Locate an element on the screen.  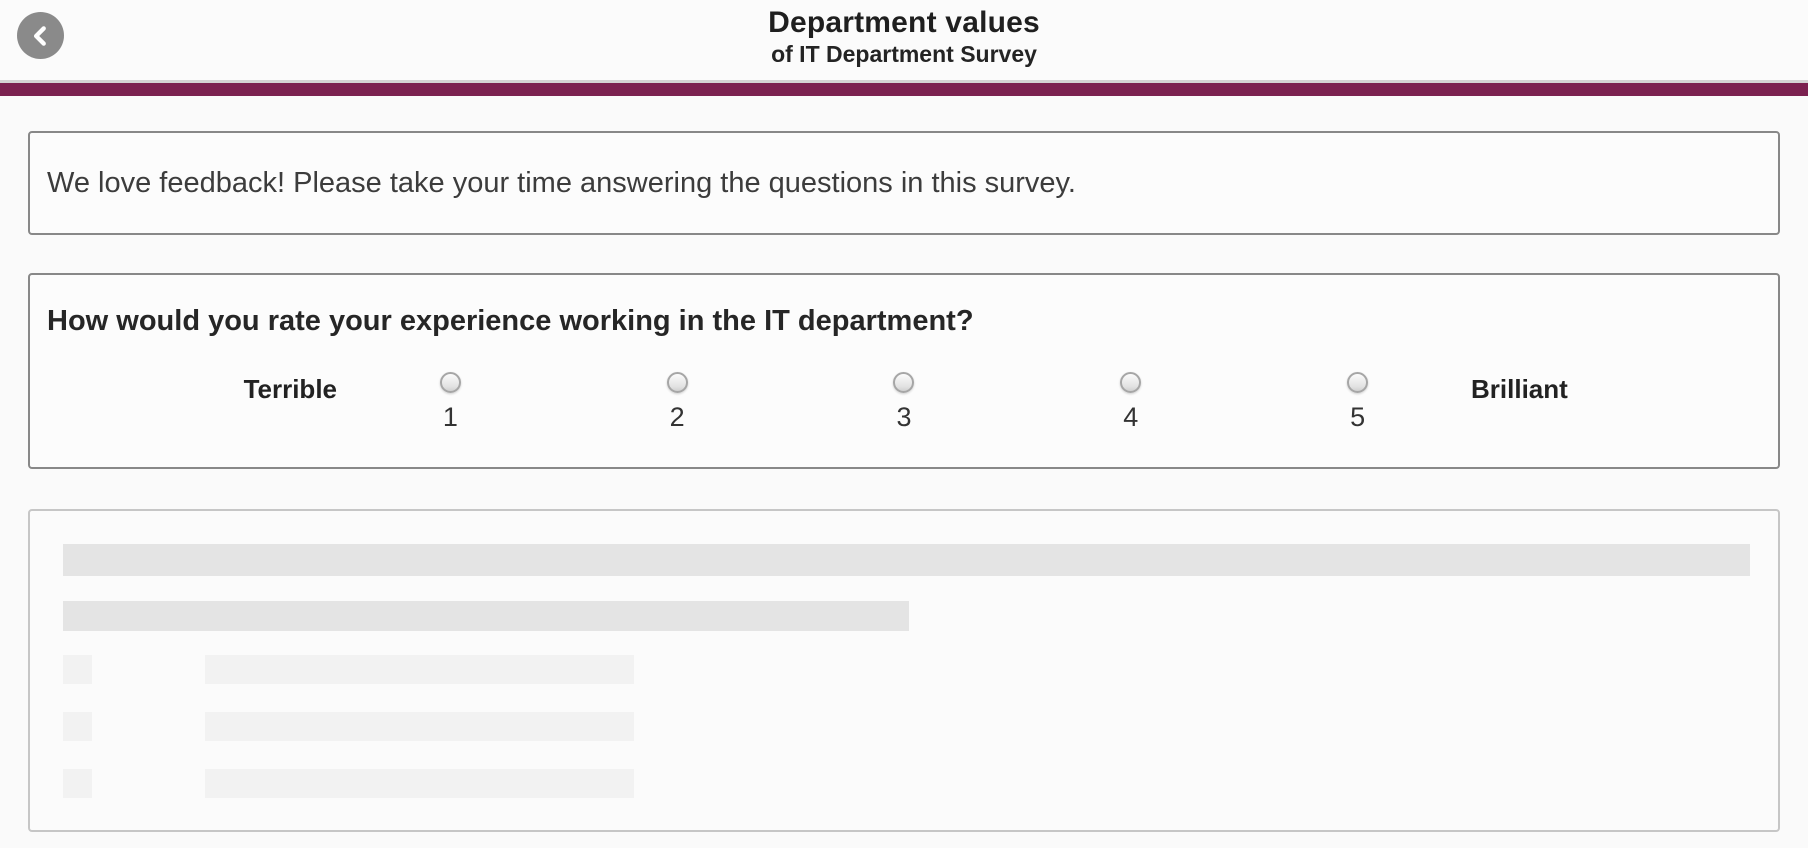
rating-scale: Terrible 1 2 3 4 5 Brilliant is located at coordinates (904, 402).